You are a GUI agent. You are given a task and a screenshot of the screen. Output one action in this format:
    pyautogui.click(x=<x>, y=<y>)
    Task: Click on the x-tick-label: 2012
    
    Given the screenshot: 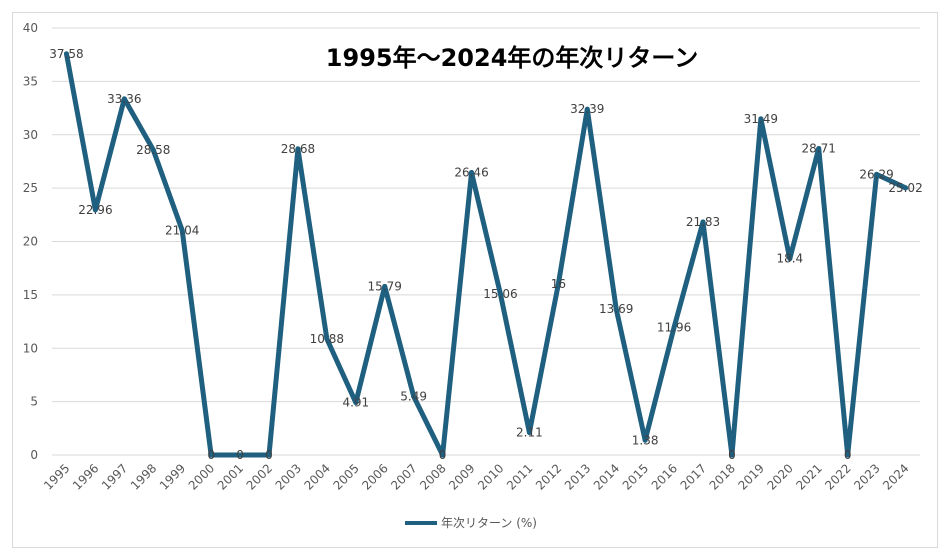 What is the action you would take?
    pyautogui.click(x=548, y=476)
    